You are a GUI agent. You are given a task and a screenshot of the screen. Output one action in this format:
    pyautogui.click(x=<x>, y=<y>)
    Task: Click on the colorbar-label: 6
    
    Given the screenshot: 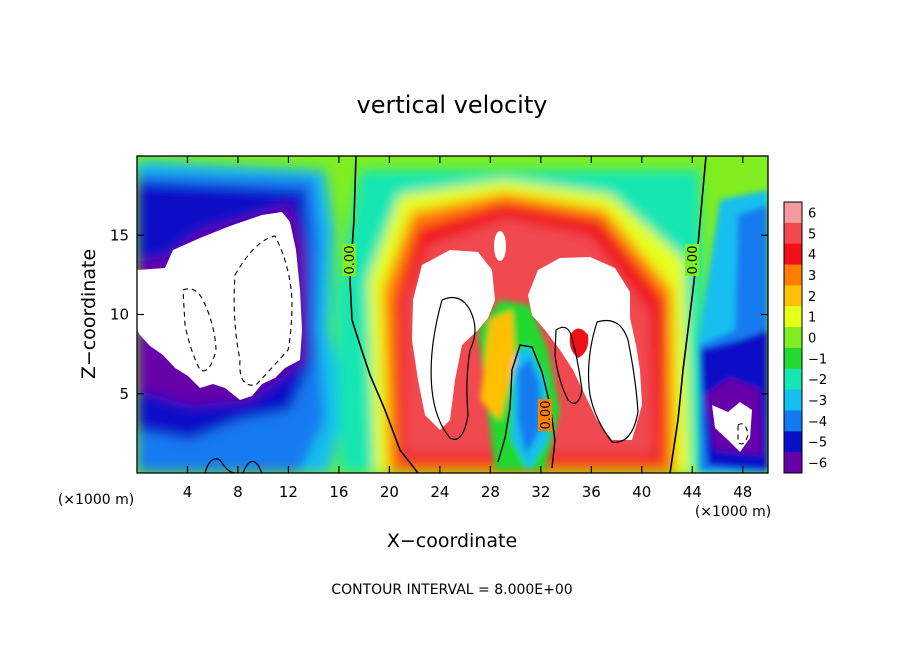 What is the action you would take?
    pyautogui.click(x=812, y=213)
    